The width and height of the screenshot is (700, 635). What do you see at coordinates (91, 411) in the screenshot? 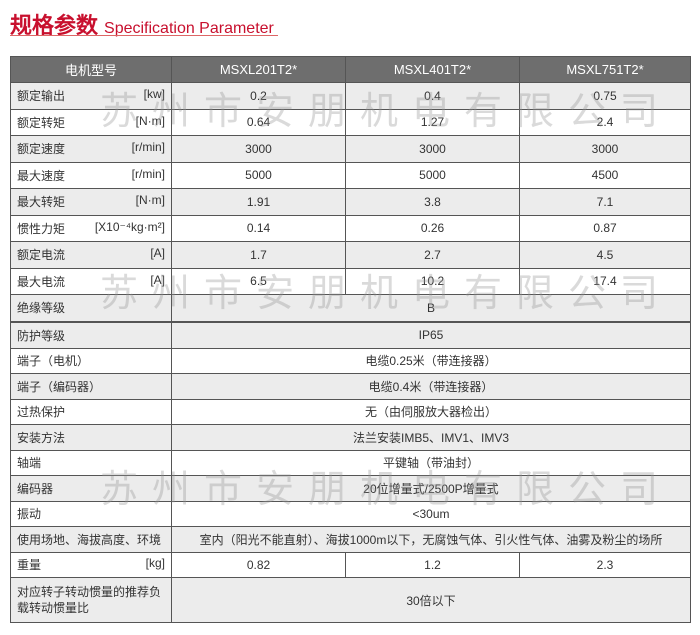
I see `row-label-cell: 过热保护` at bounding box center [91, 411].